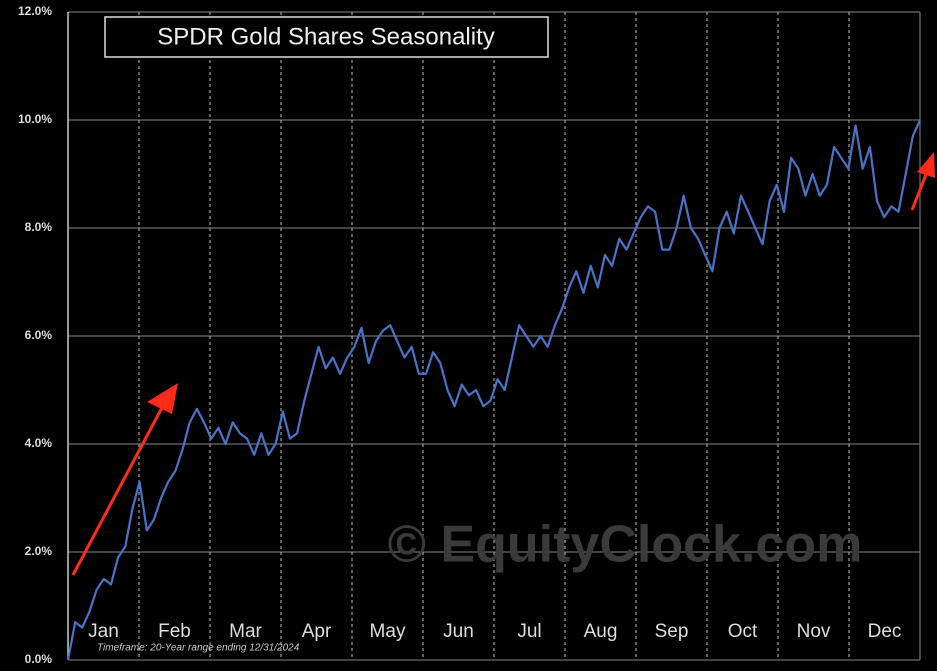  Describe the element at coordinates (388, 631) in the screenshot. I see `x-tick-label: May` at that location.